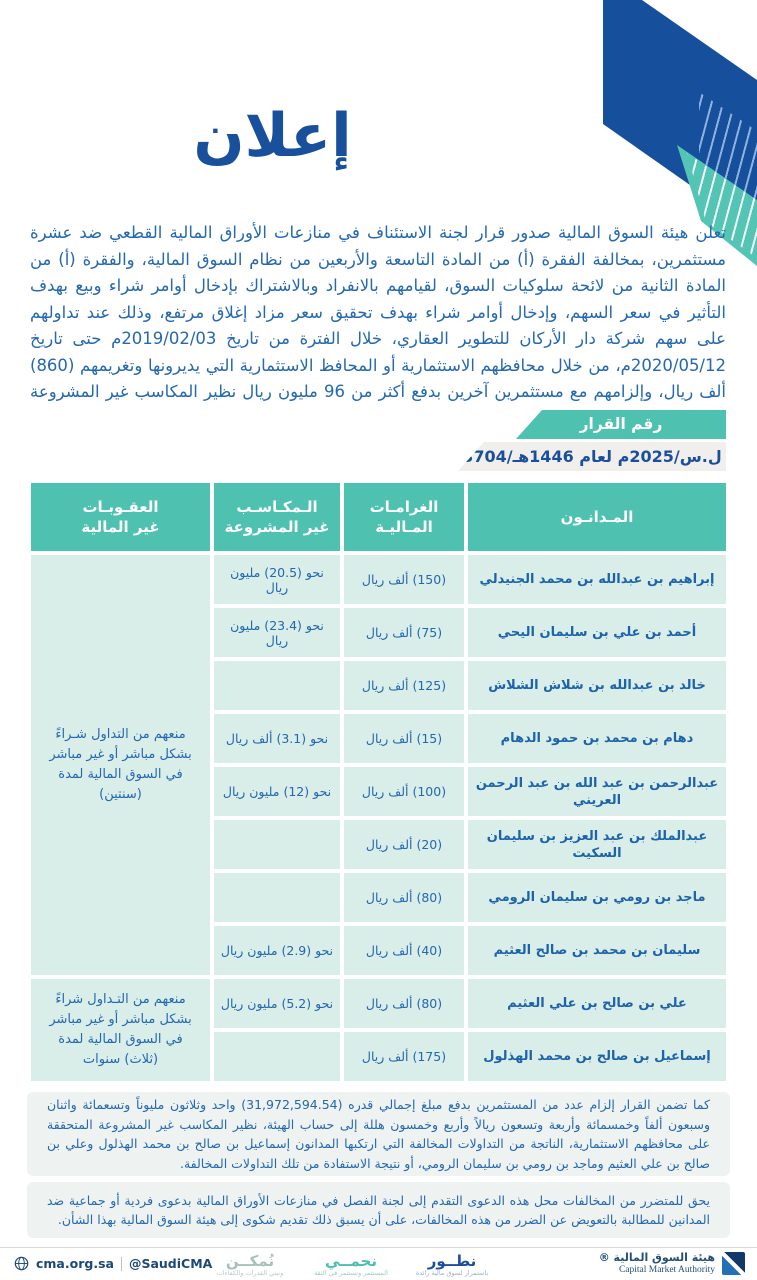 Image resolution: width=757 pixels, height=1280 pixels. What do you see at coordinates (272, 136) in the screenshot?
I see `page-title: إعلان` at bounding box center [272, 136].